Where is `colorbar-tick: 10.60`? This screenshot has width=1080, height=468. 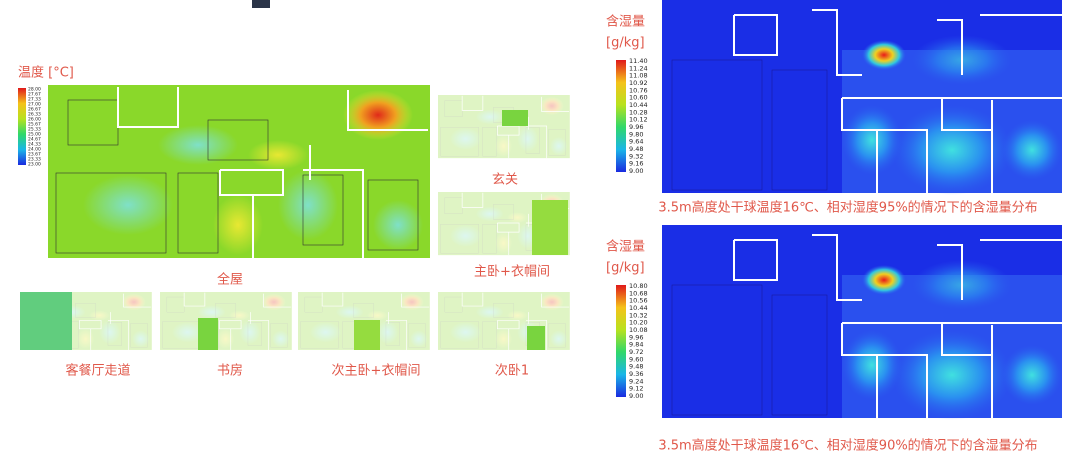 colorbar-tick: 10.60 is located at coordinates (638, 98).